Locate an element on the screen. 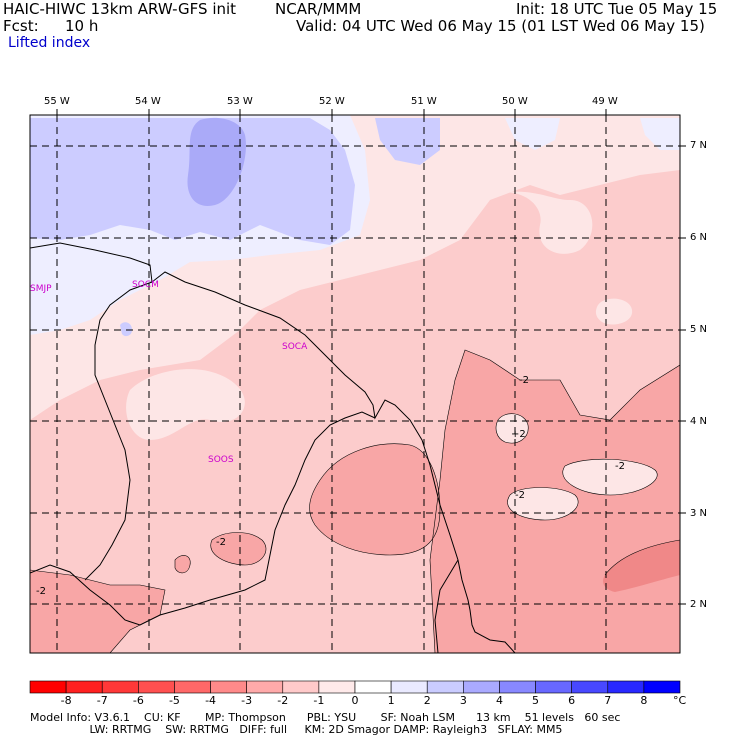 Image resolution: width=740 pixels, height=740 pixels. org-label: NCAR/MMM is located at coordinates (318, 9).